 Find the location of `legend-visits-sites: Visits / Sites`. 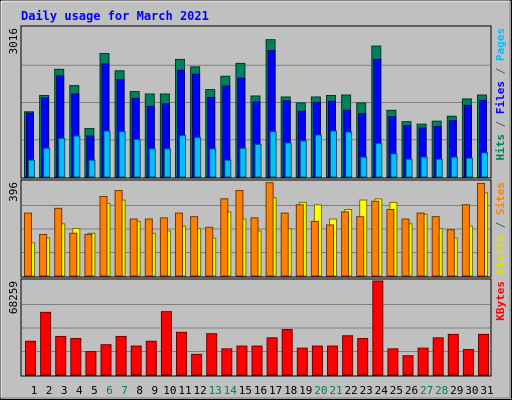

legend-visits-sites: Visits / Sites is located at coordinates (500, 228).